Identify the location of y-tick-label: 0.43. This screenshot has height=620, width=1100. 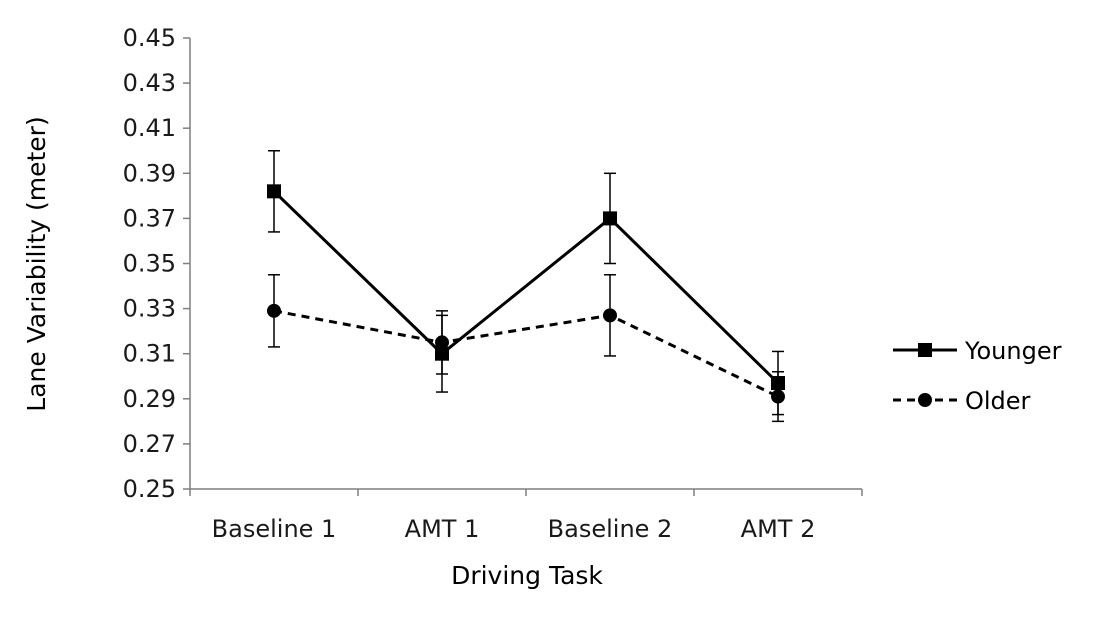
(149, 83).